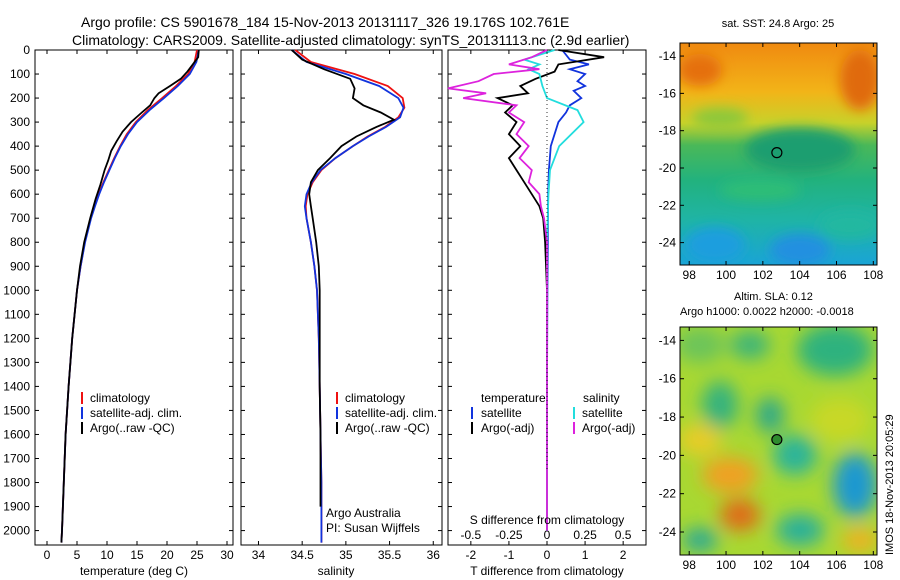 Image resolution: width=900 pixels, height=580 pixels. Describe the element at coordinates (197, 555) in the screenshot. I see `x-tick-label: 25` at that location.